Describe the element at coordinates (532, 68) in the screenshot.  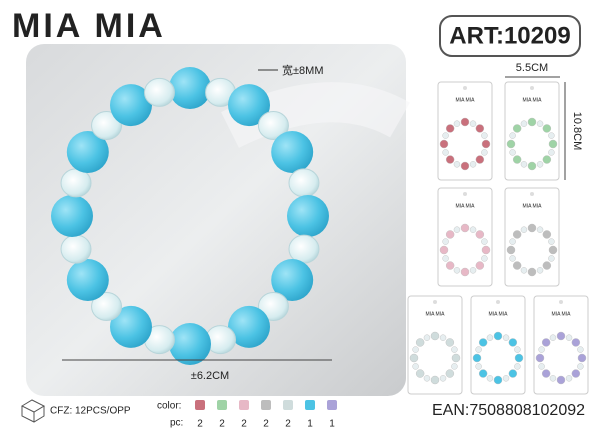
I see `card-width: 5.5CM` at that location.